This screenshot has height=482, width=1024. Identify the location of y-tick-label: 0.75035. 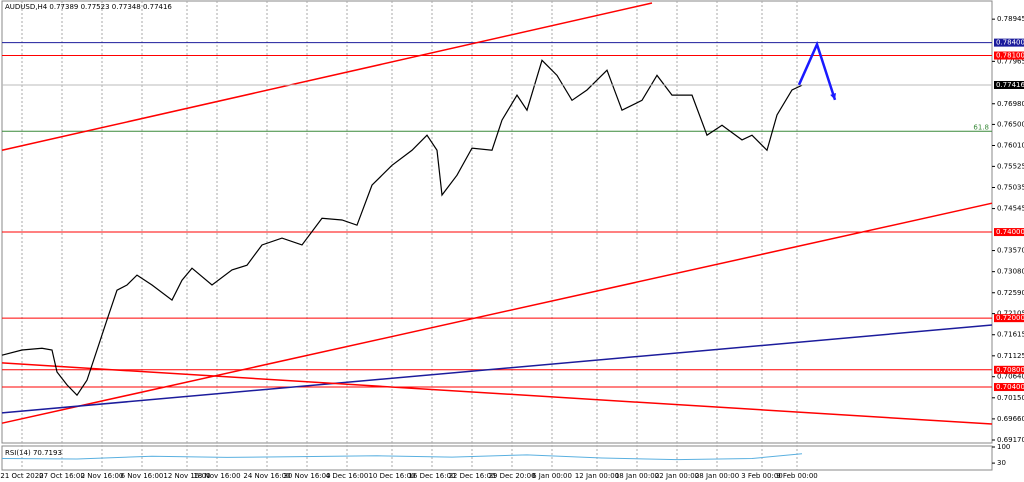
(1010, 187).